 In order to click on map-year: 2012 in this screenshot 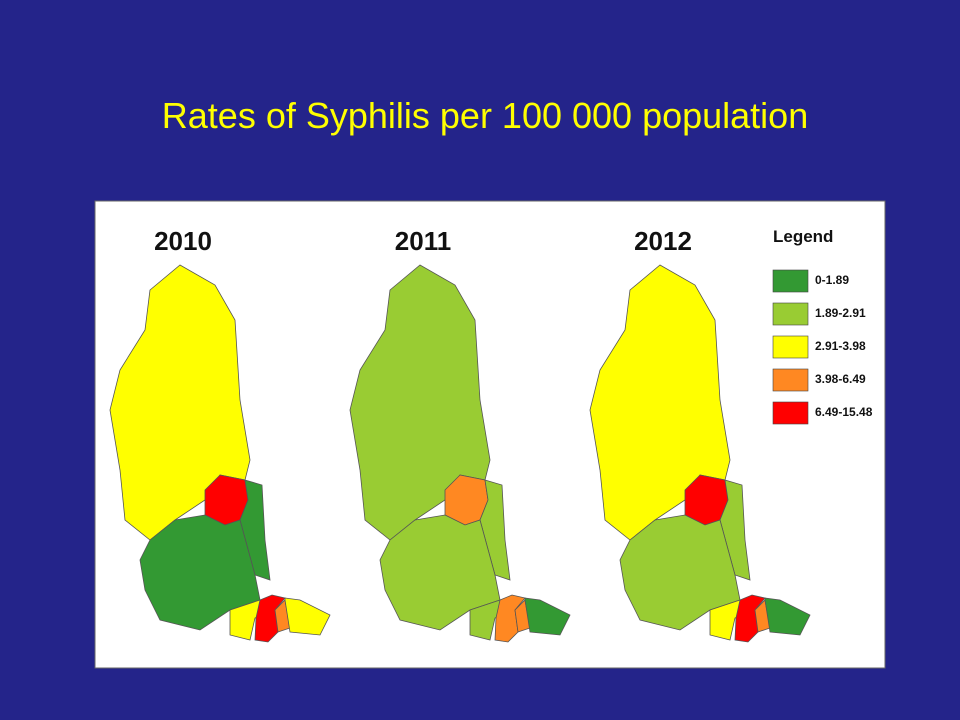, I will do `click(663, 241)`.